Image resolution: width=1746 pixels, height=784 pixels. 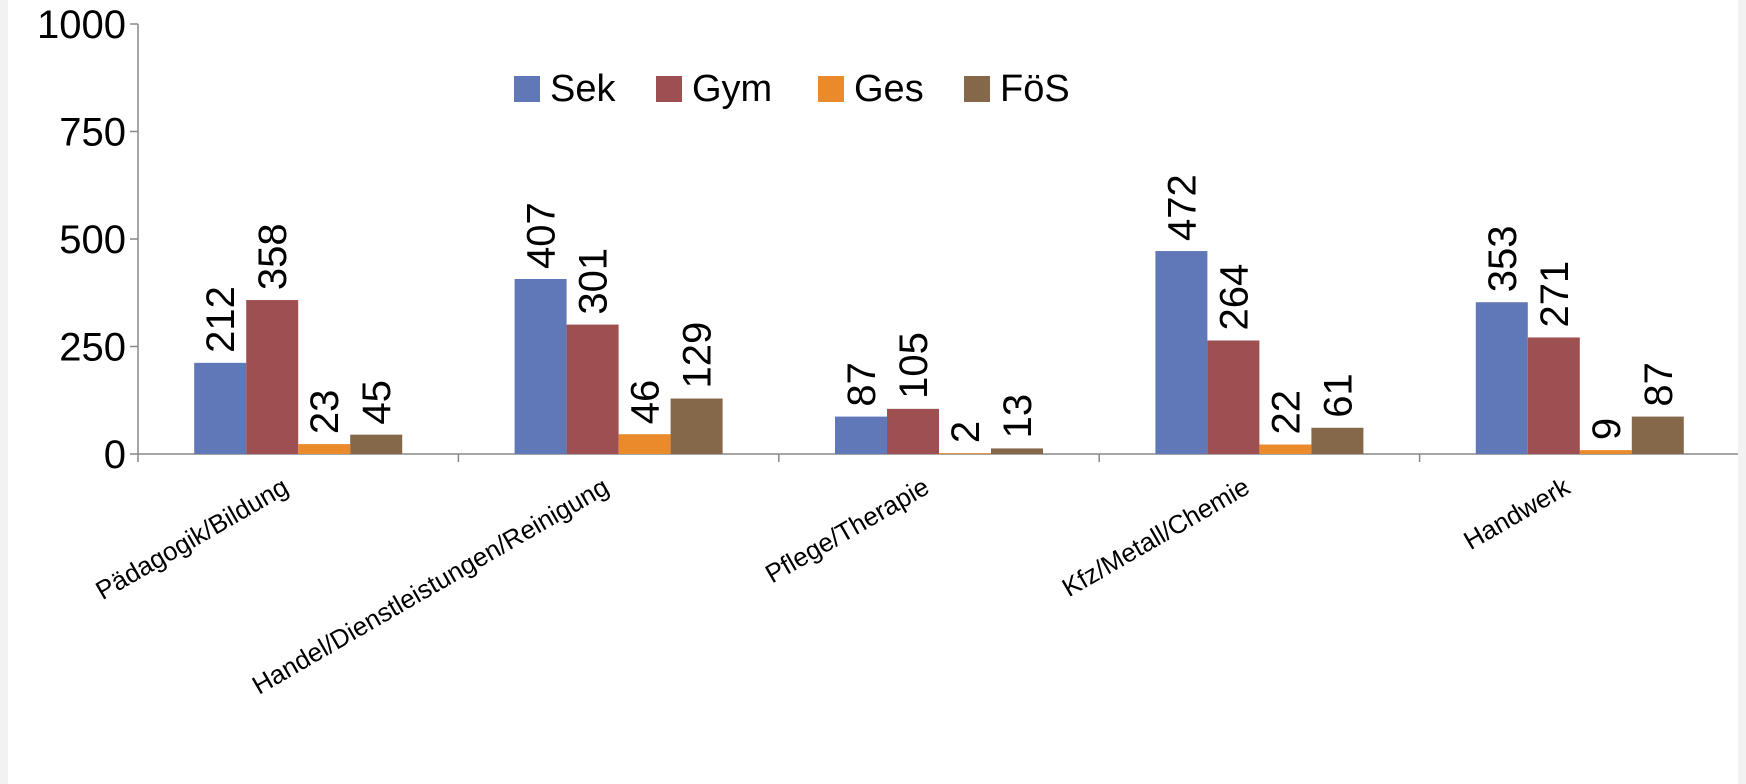 I want to click on legend-label: Sek, so click(x=583, y=89).